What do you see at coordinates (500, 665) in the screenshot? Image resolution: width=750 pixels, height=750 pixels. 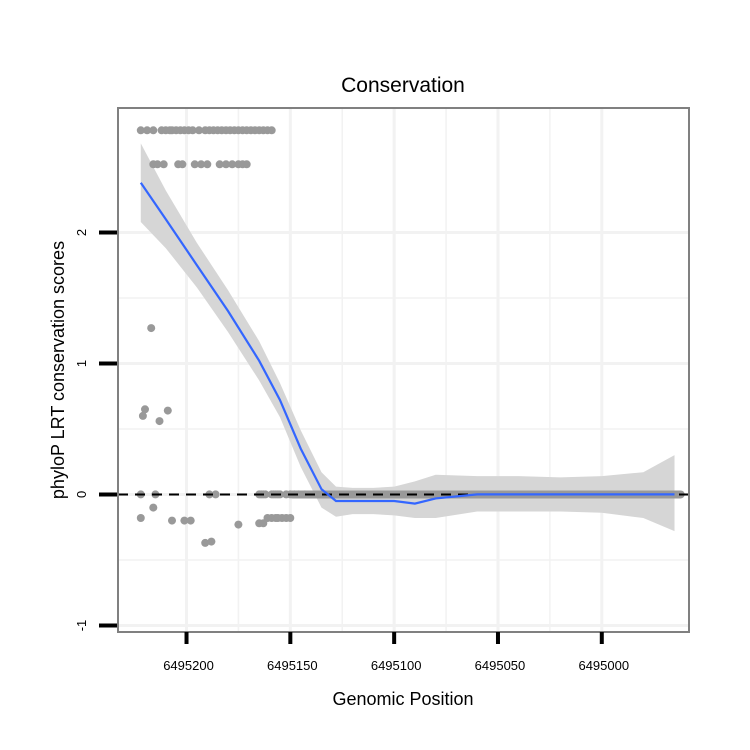 I see `x-tick-label: 6495050` at bounding box center [500, 665].